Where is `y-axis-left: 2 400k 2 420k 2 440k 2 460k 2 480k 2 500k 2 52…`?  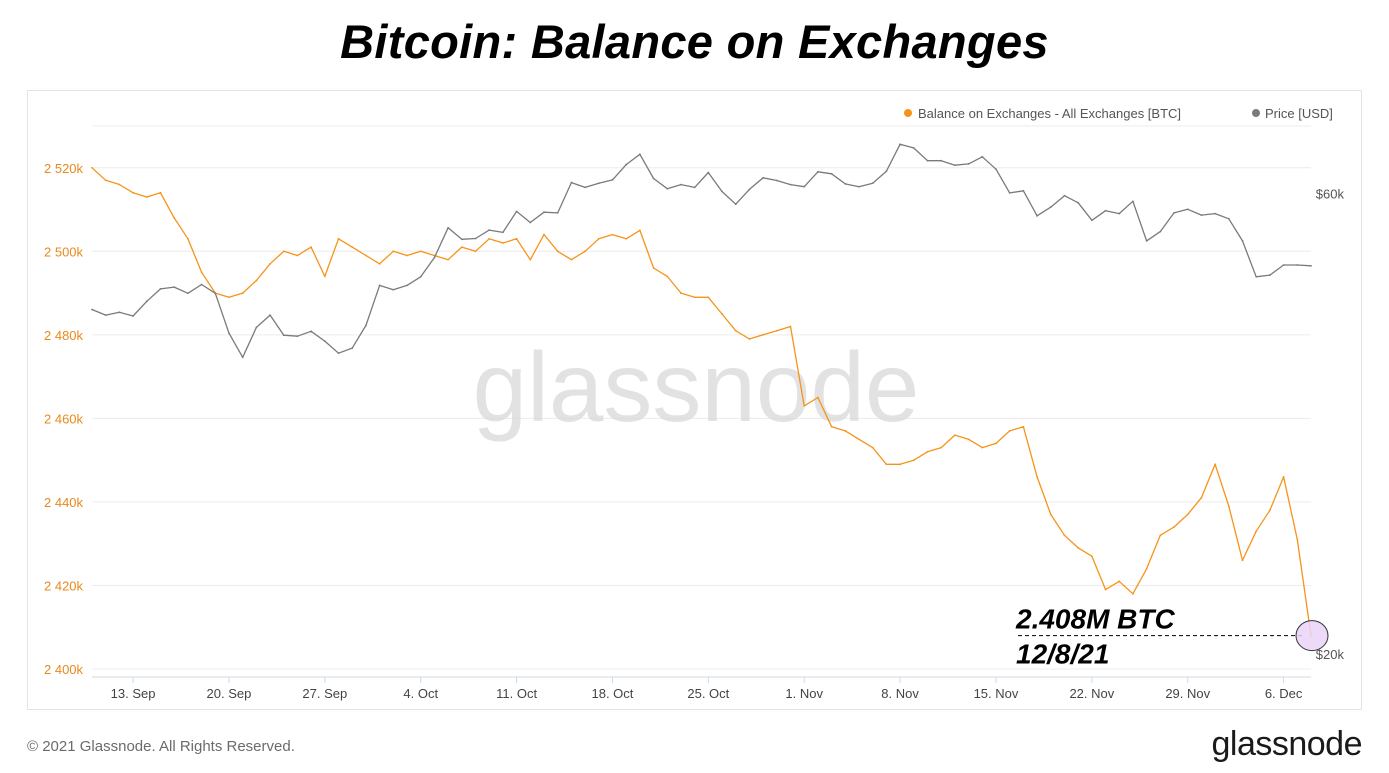 y-axis-left: 2 400k 2 420k 2 440k 2 460k 2 480k 2 500k 2 52… is located at coordinates (64, 419).